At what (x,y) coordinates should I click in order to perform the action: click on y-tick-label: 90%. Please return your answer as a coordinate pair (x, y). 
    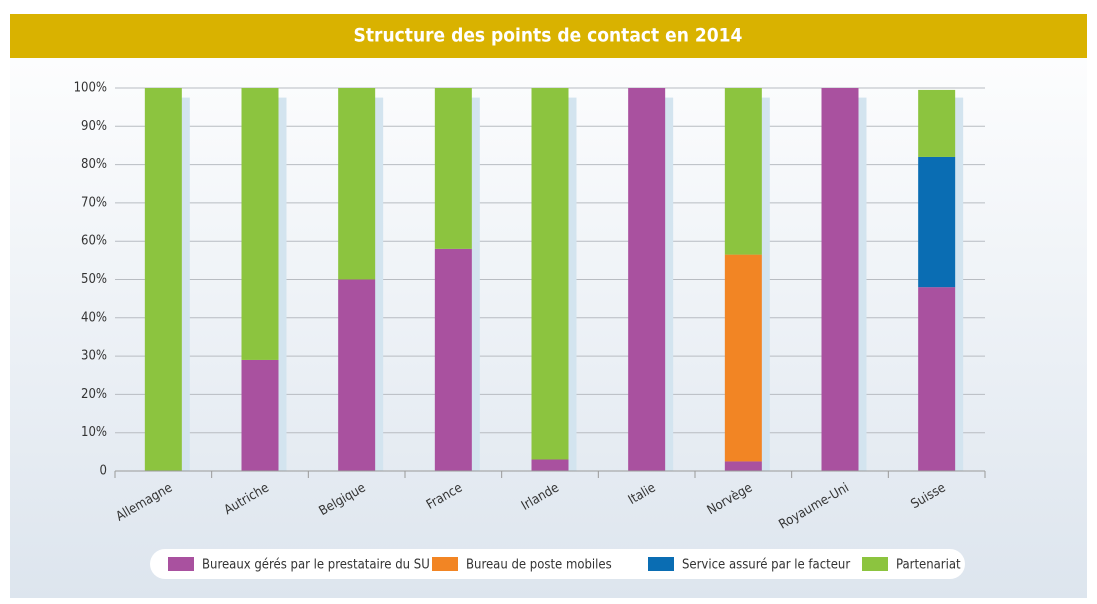
    Looking at the image, I should click on (94, 126).